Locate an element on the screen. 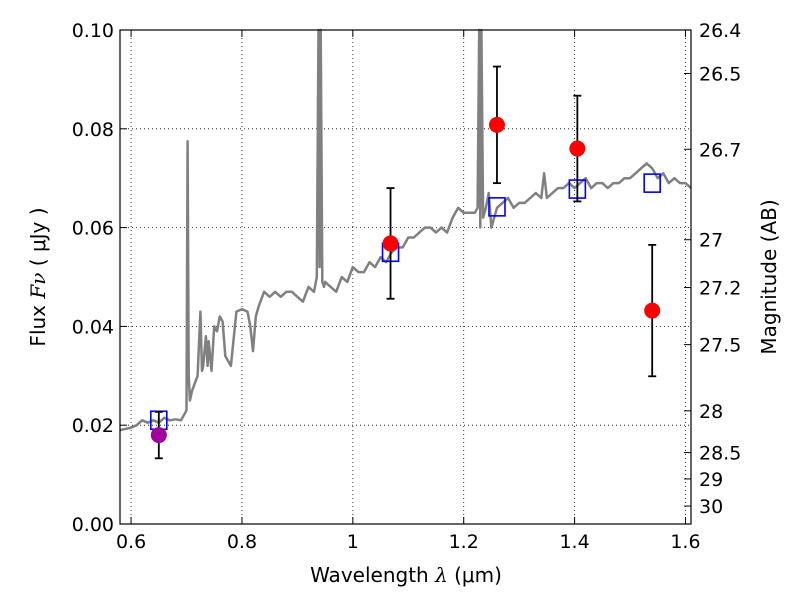  y-axis-label: Flux Fν ( μJy ) is located at coordinates (38, 276).